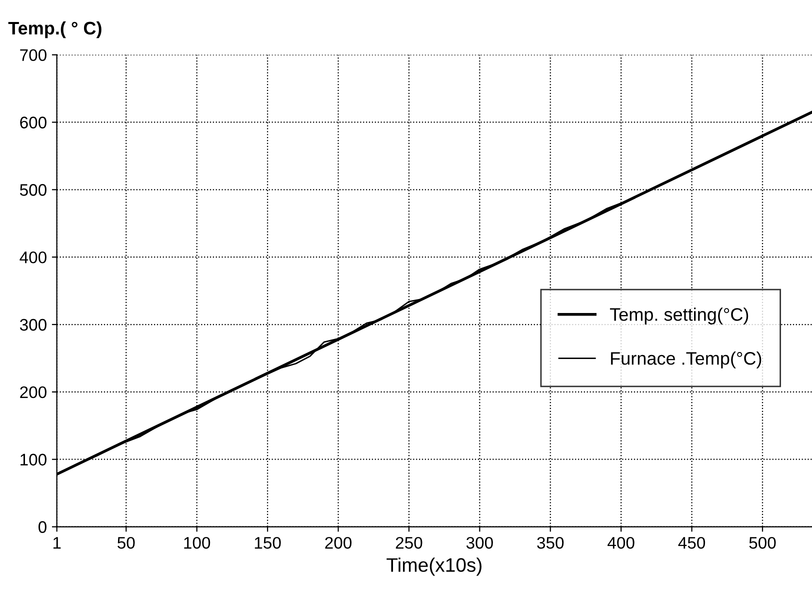 This screenshot has height=609, width=812. Describe the element at coordinates (434, 567) in the screenshot. I see `x-axis-title: Time(x10s)` at that location.